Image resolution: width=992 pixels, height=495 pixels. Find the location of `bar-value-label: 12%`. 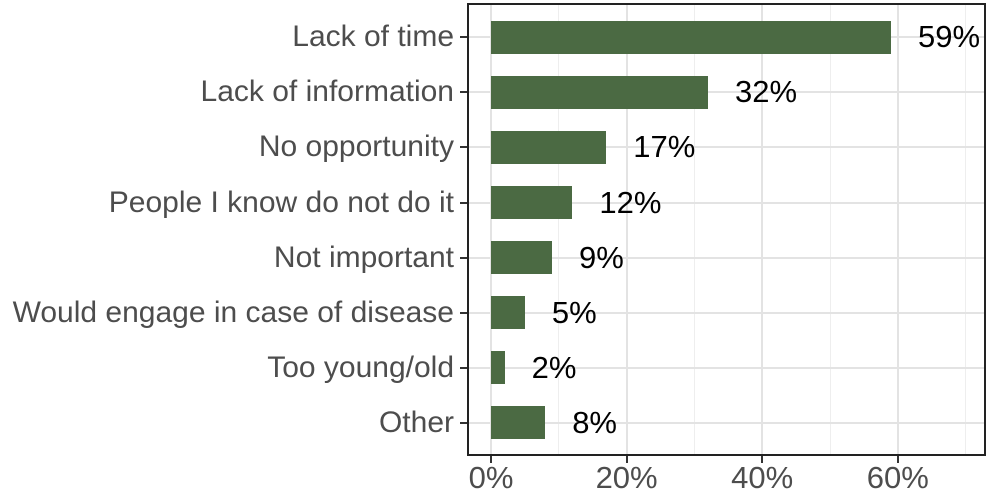

bar-value-label: 12% is located at coordinates (630, 202).